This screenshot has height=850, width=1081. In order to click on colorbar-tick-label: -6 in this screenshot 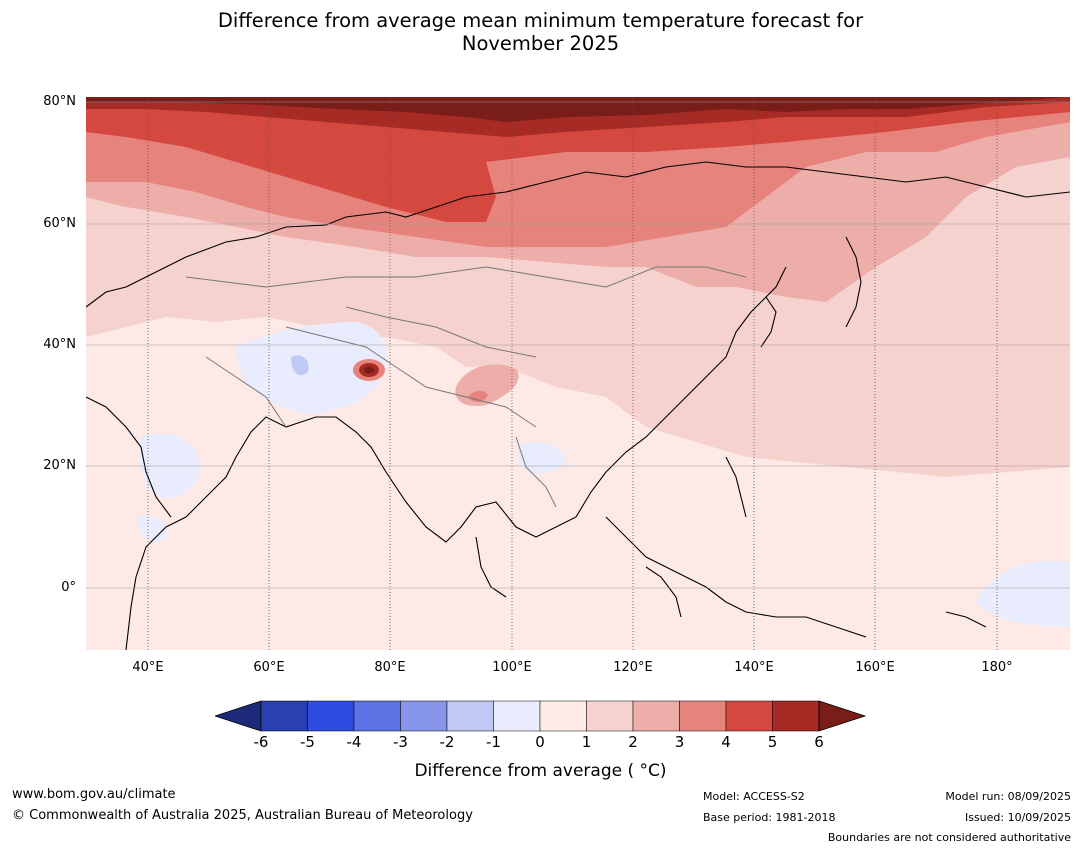, I will do `click(261, 742)`.